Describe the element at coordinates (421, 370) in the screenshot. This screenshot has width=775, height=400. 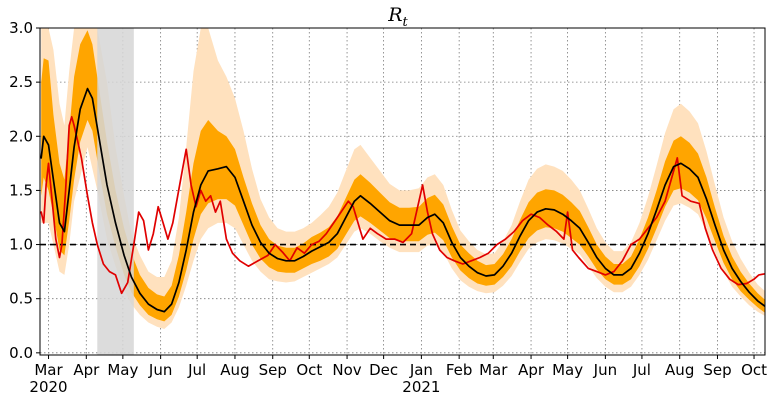
I see `x-tick-label: Jan` at that location.